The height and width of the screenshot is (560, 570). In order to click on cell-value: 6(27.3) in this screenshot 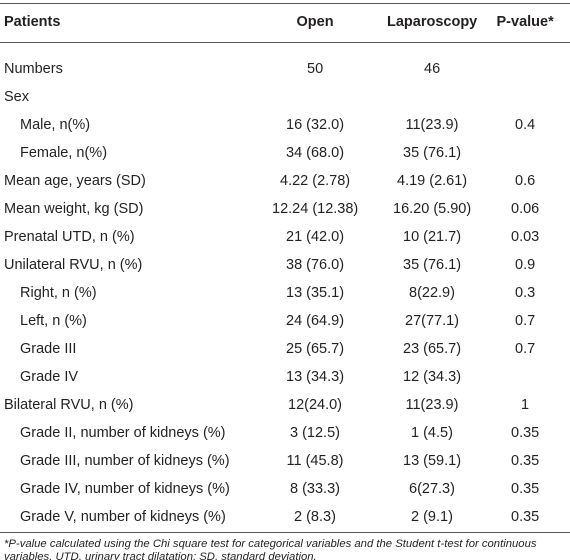, I will do `click(432, 489)`.